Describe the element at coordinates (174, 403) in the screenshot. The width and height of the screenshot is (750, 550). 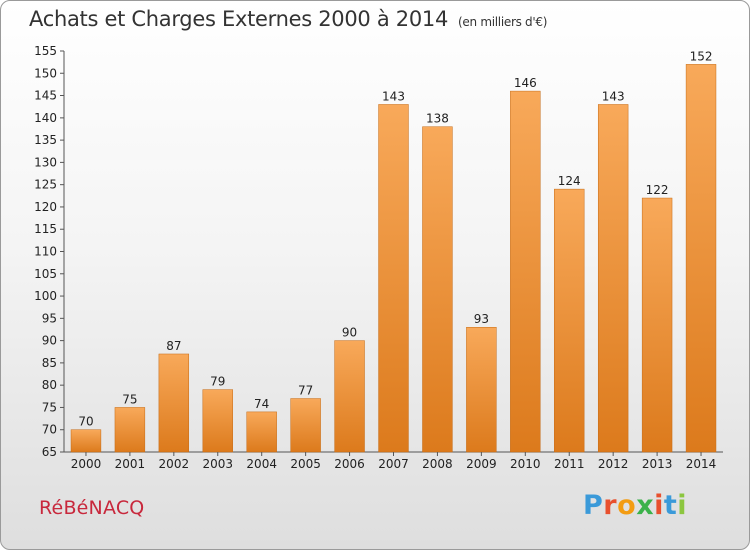
I see `bar-2002` at that location.